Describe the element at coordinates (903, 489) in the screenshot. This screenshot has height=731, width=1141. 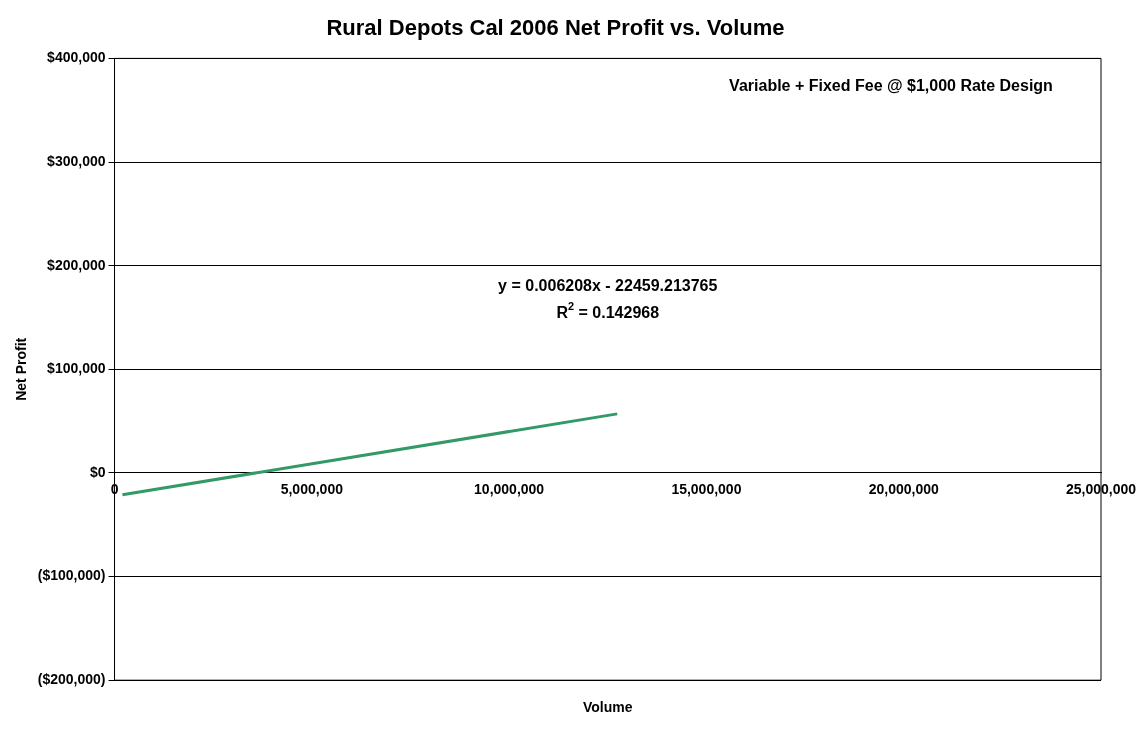
I see `x-tick-label: 20,000,000` at that location.